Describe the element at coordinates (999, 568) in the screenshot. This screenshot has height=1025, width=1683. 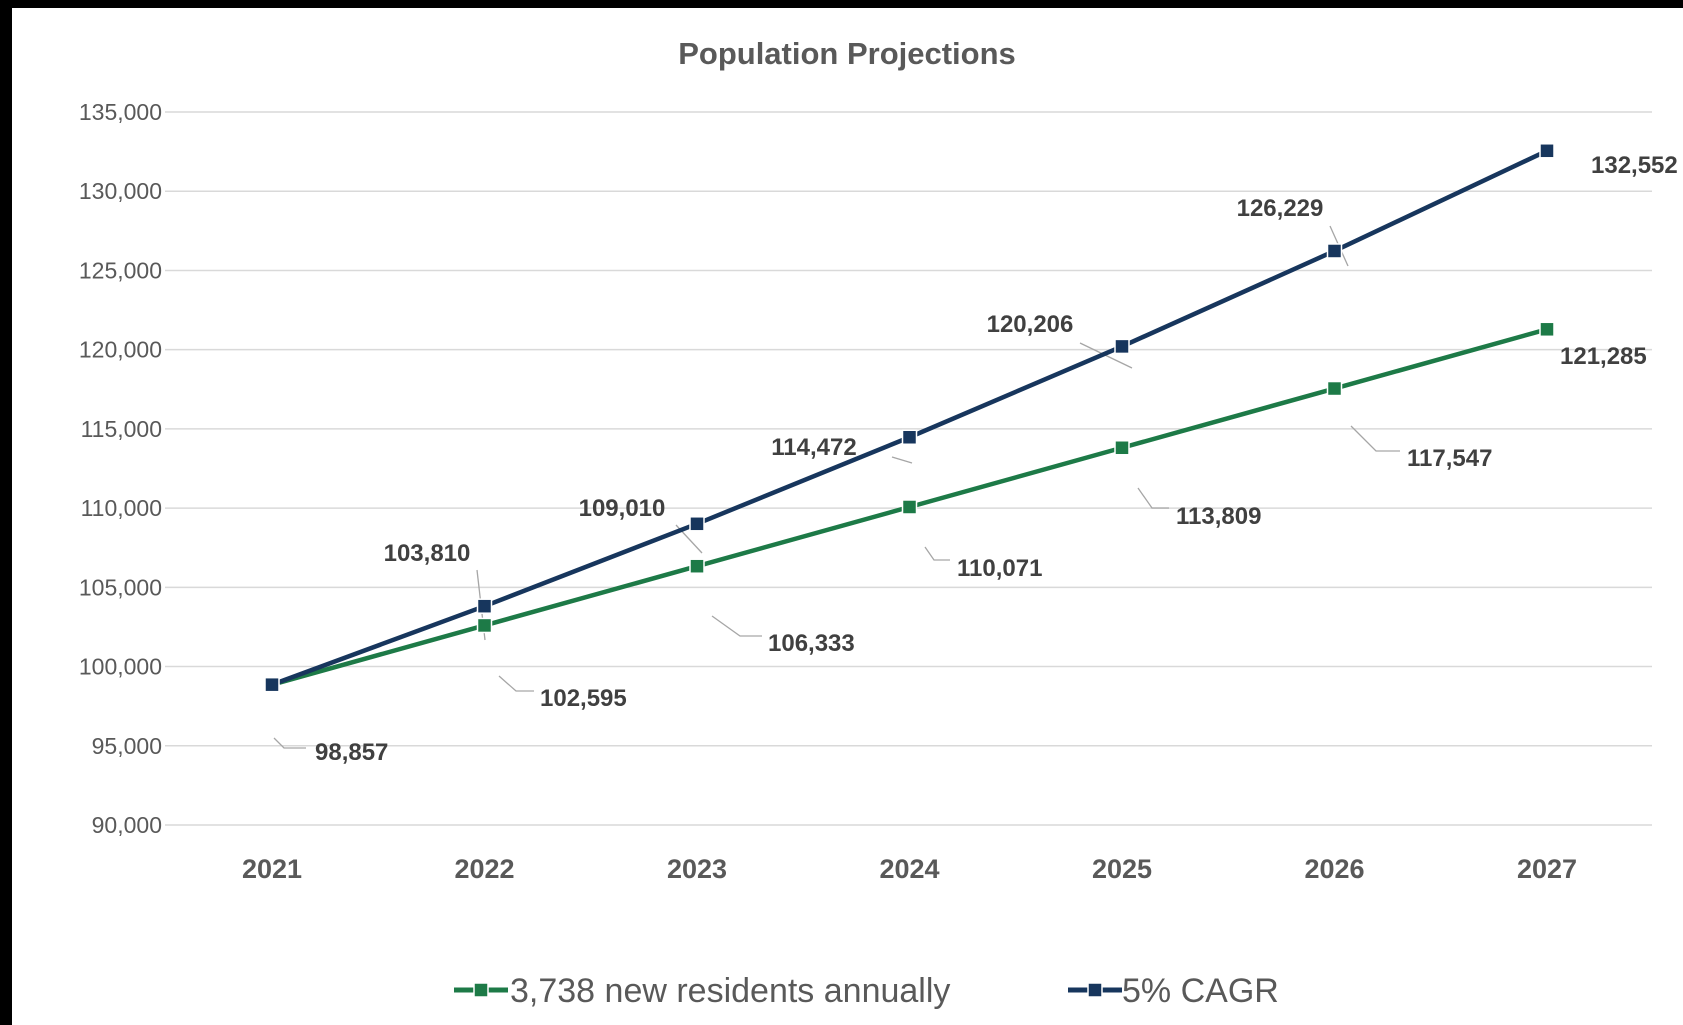
I see `data-label: 110,071` at that location.